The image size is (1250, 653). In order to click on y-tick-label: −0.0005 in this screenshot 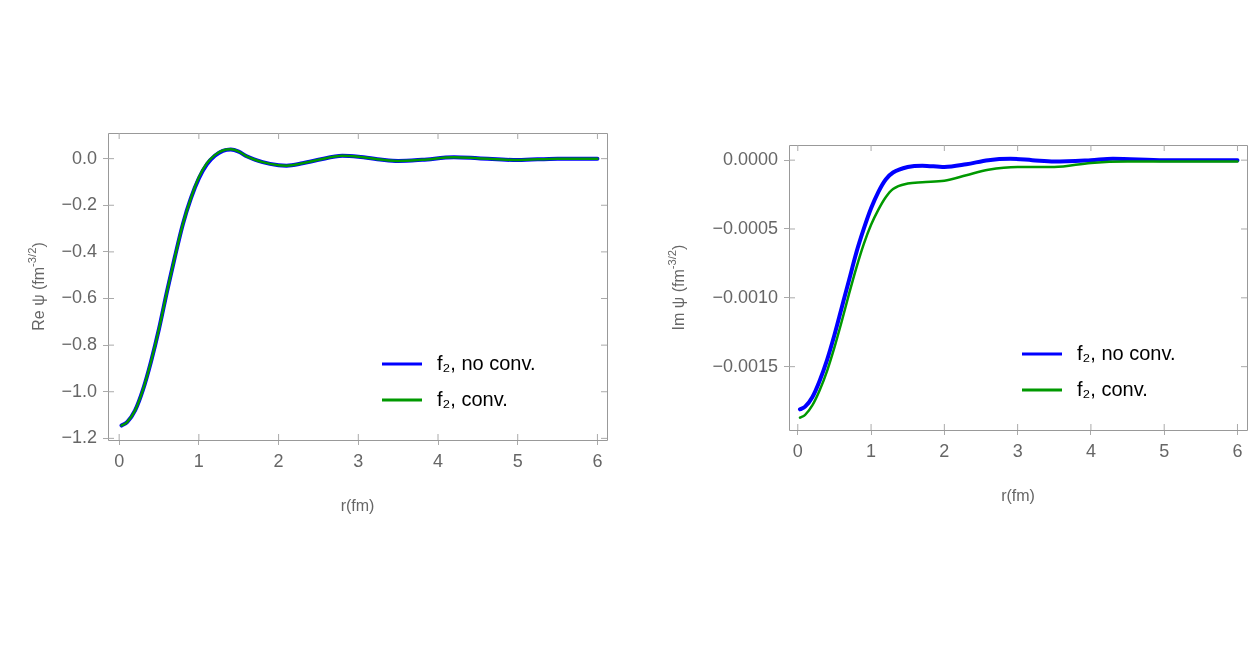, I will do `click(745, 227)`.